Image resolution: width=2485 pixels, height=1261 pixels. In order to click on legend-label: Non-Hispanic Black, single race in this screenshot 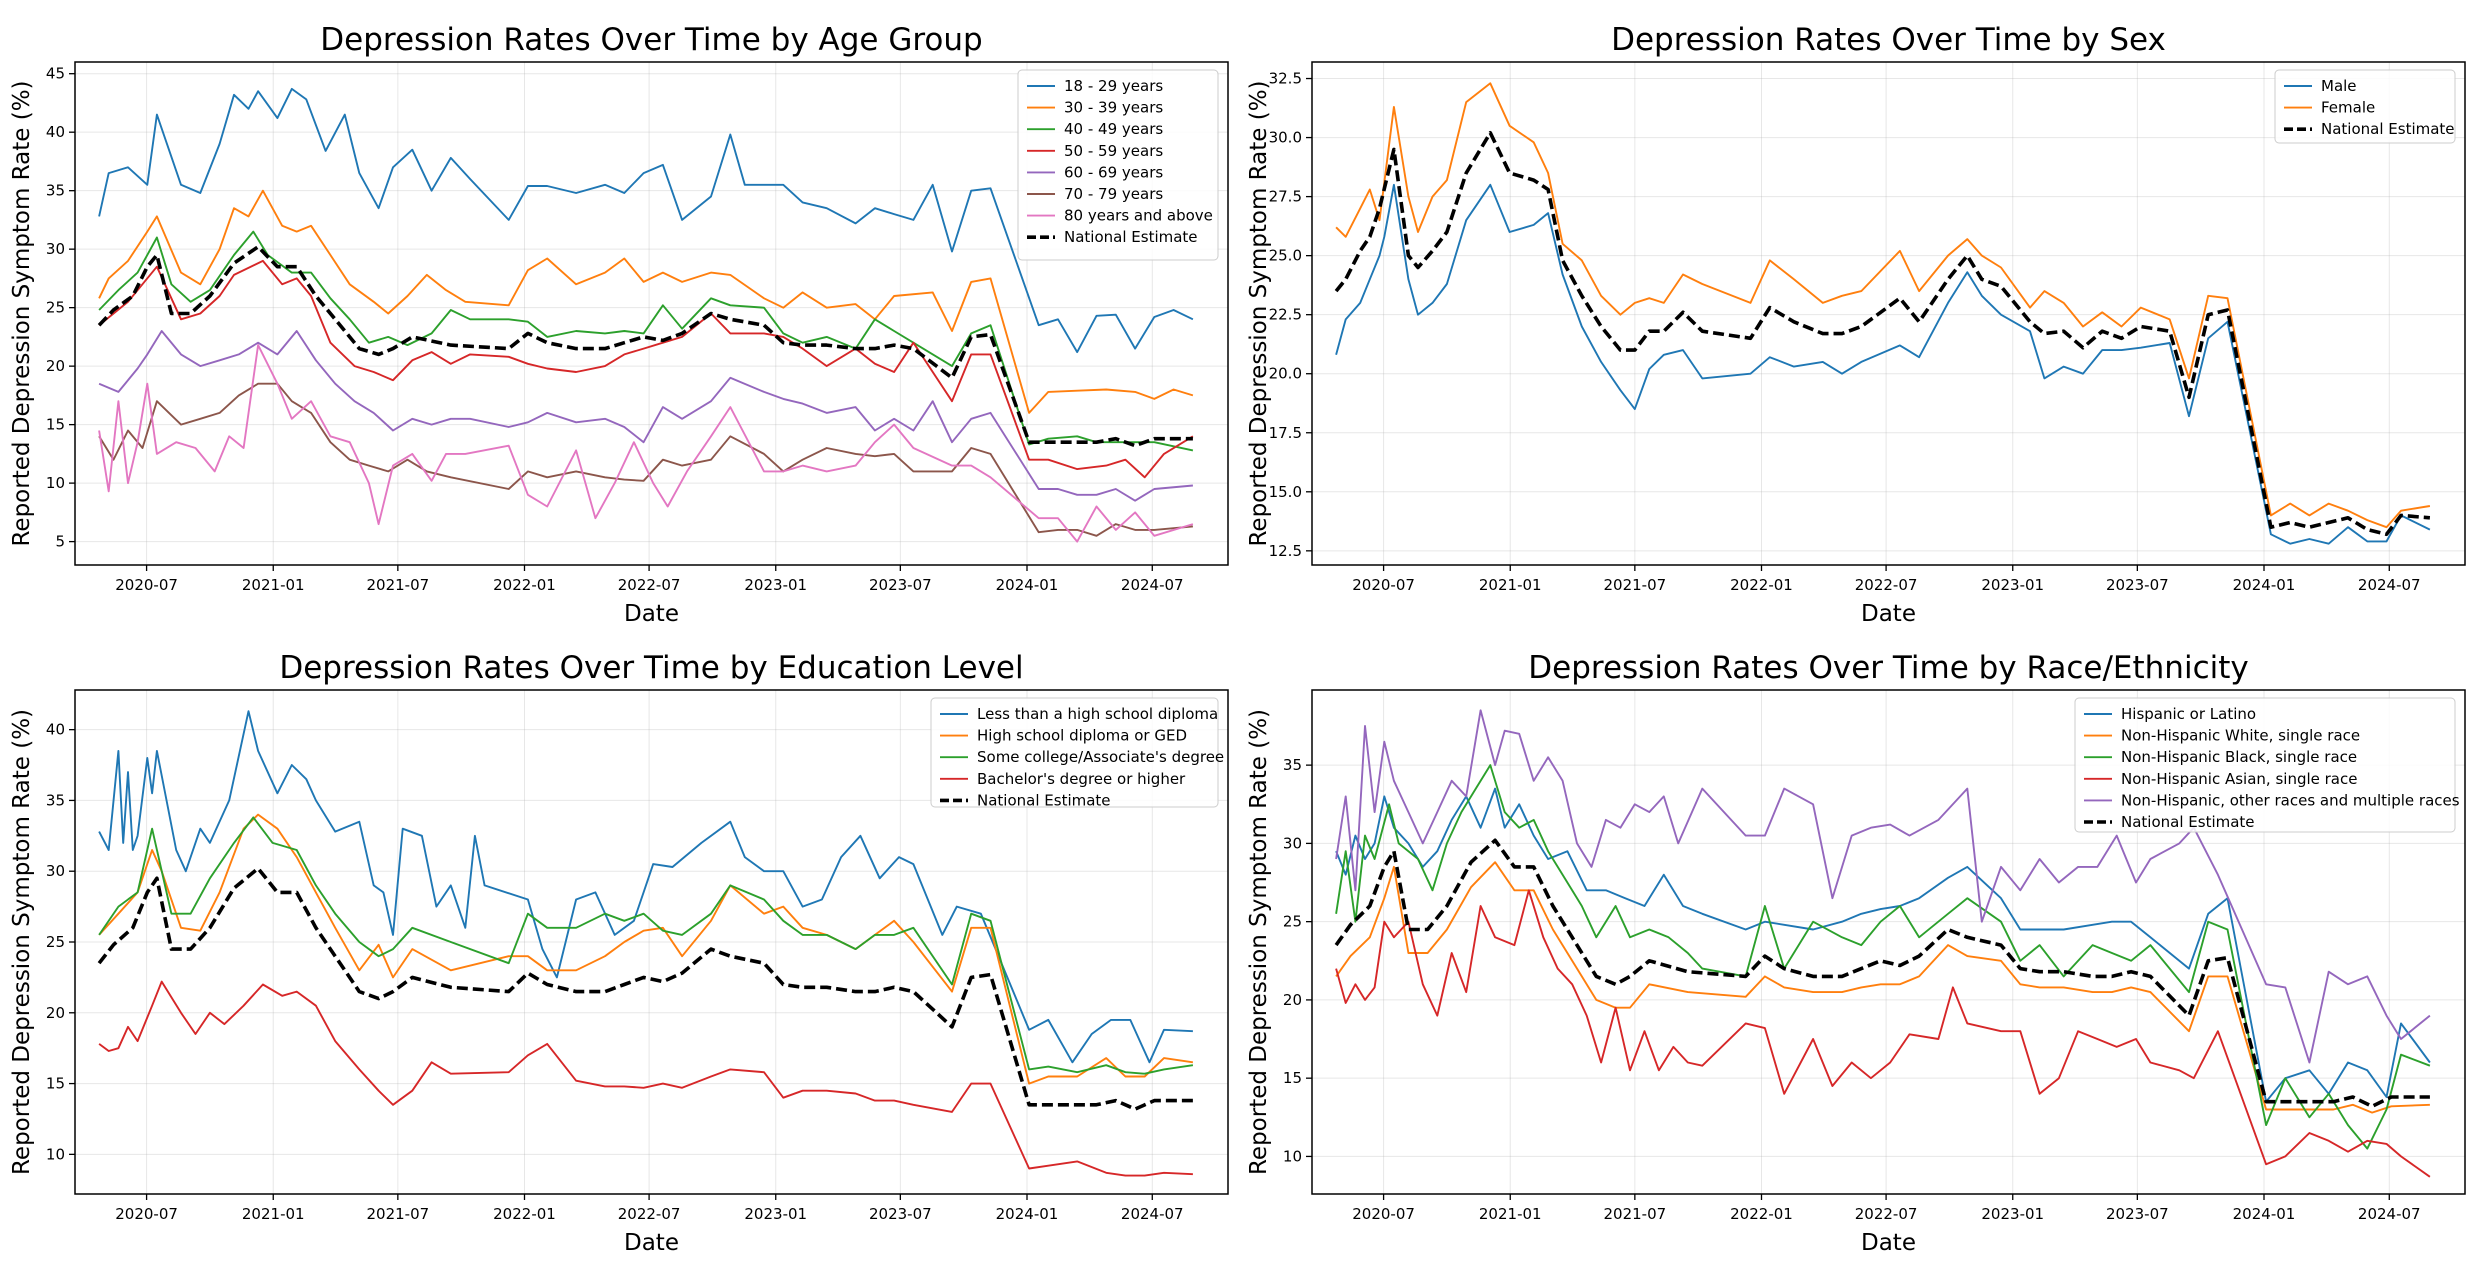, I will do `click(2239, 757)`.